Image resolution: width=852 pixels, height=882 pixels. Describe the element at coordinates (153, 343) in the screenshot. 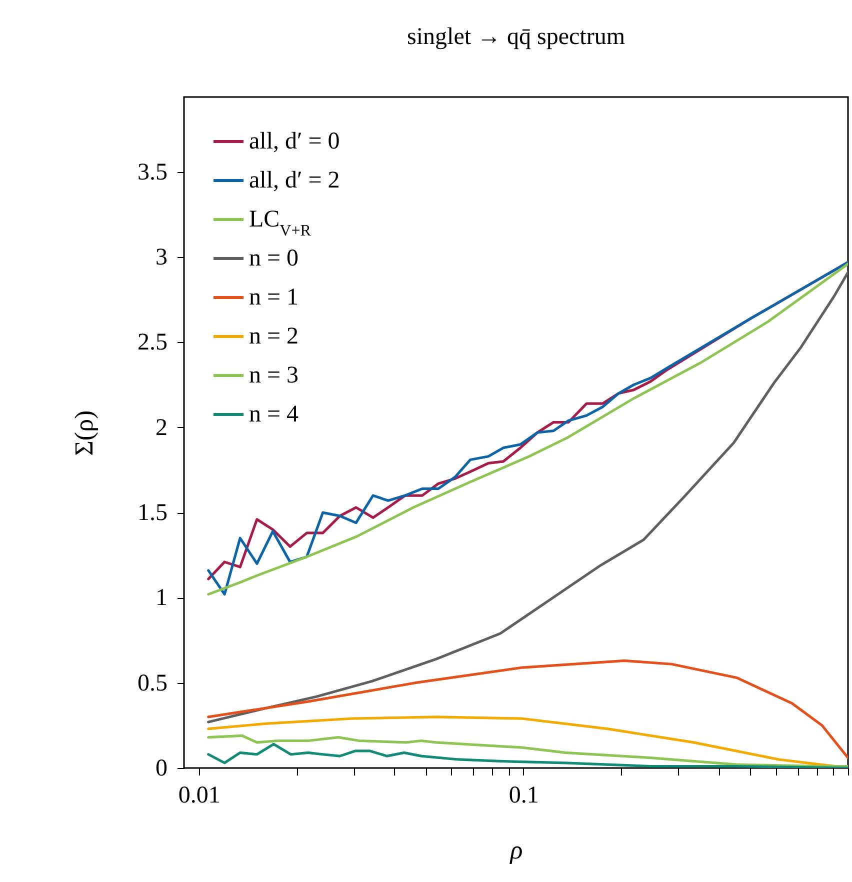

I see `y-tick-label: 2.5` at that location.